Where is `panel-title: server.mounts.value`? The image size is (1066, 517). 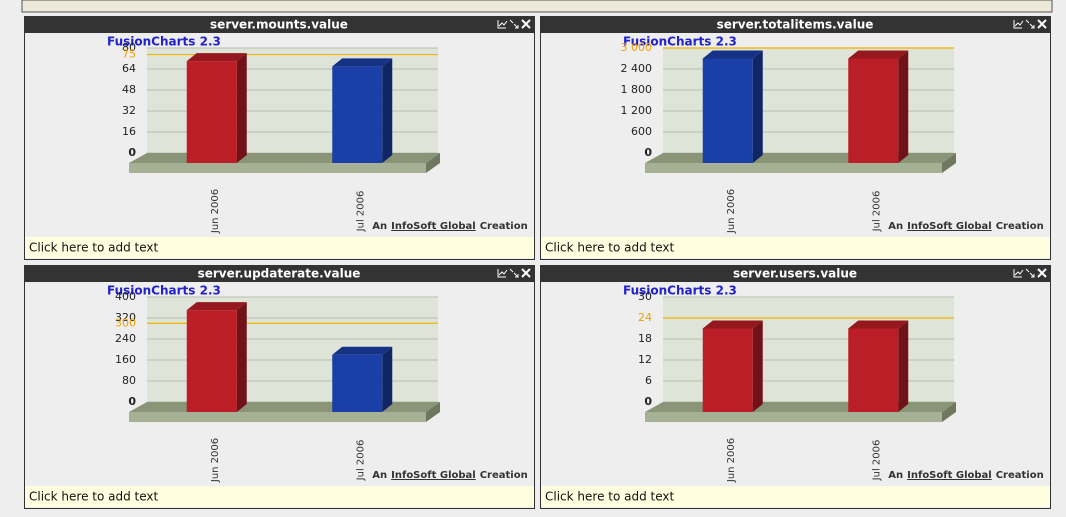 panel-title: server.mounts.value is located at coordinates (279, 25).